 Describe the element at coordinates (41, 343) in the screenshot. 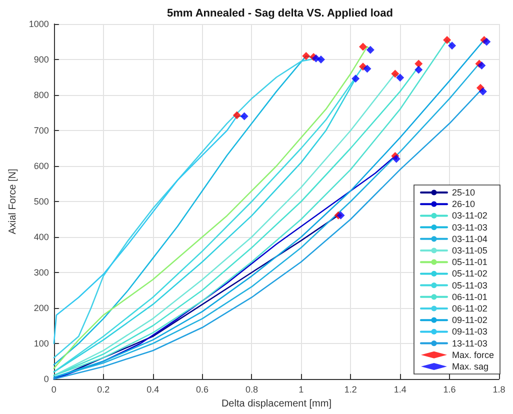

I see `y-tick-label: 100` at that location.